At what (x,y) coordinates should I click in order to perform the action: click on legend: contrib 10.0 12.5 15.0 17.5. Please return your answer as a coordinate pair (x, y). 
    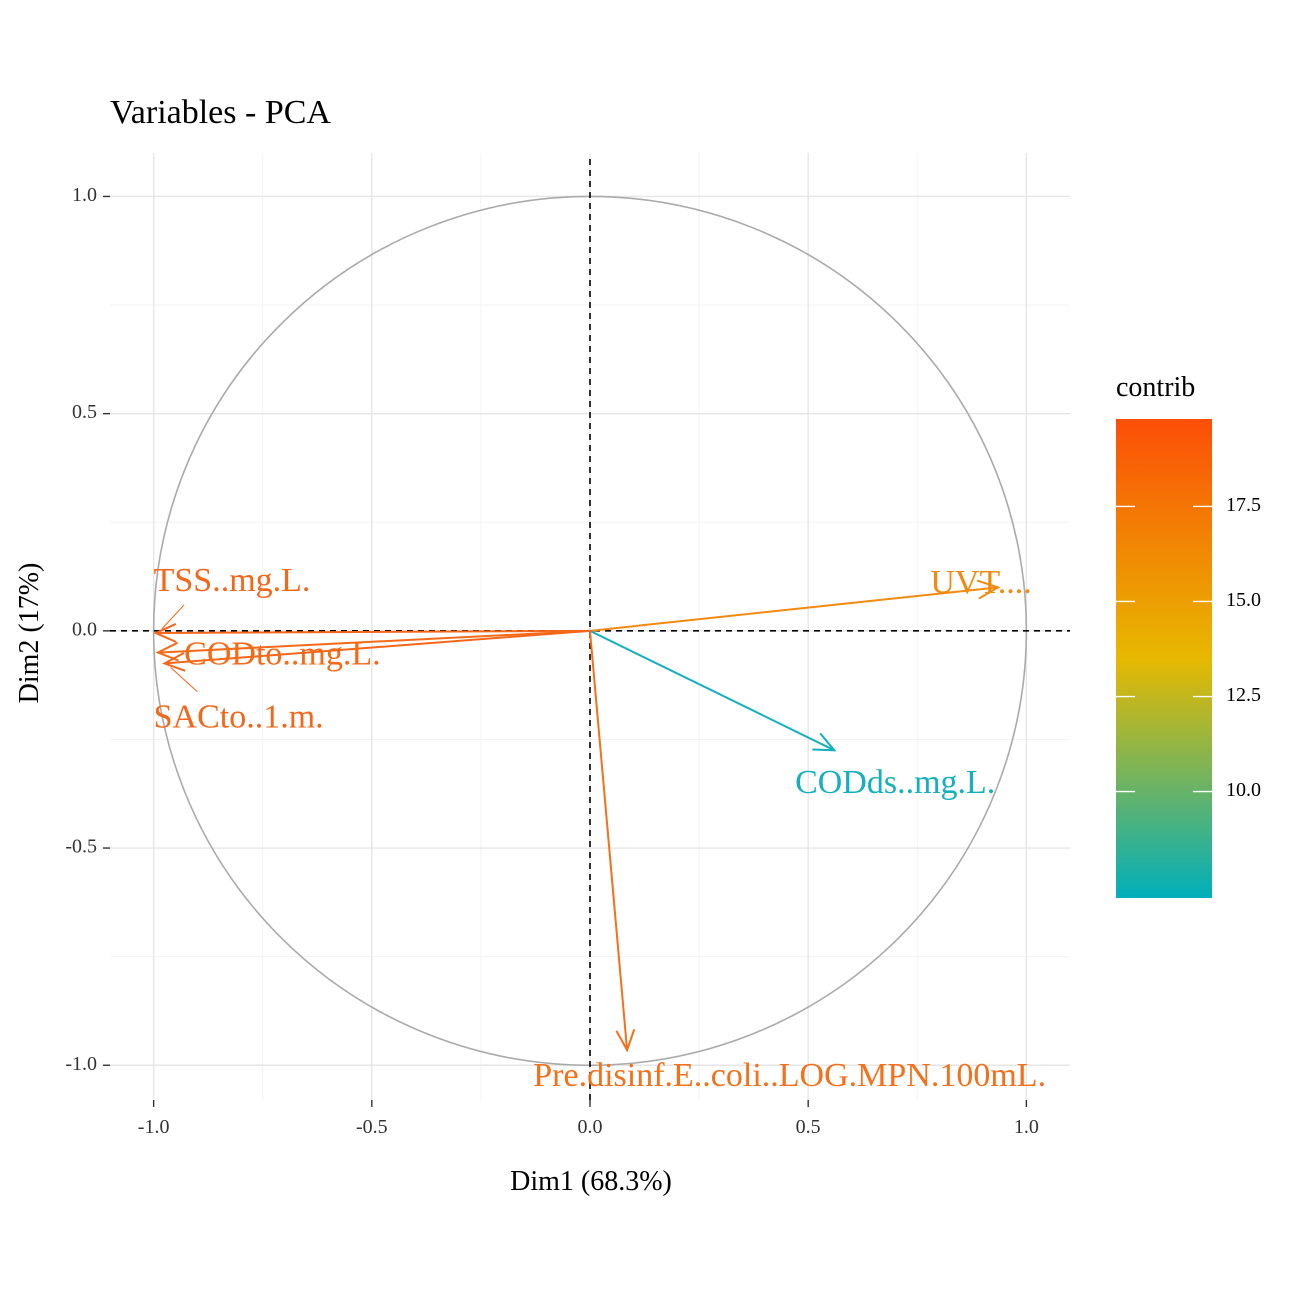
    Looking at the image, I should click on (1188, 635).